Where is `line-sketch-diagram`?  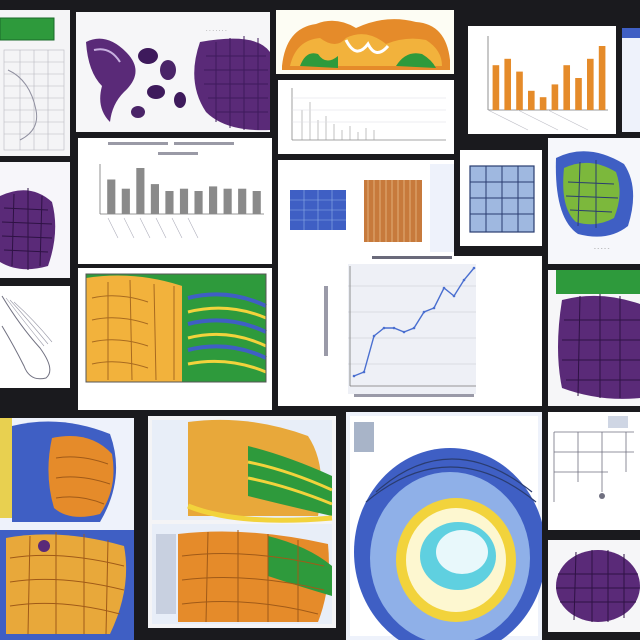
line-sketch-diagram is located at coordinates (27, 337).